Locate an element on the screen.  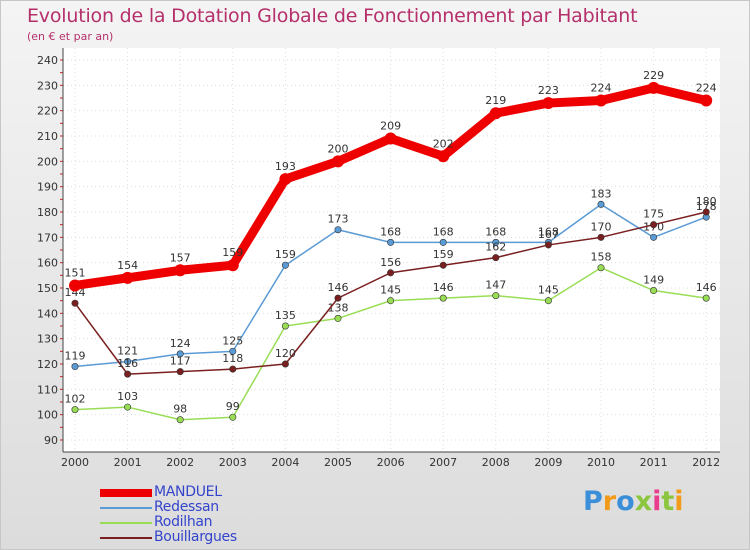
y-tick-label: 100 is located at coordinates (47, 415).